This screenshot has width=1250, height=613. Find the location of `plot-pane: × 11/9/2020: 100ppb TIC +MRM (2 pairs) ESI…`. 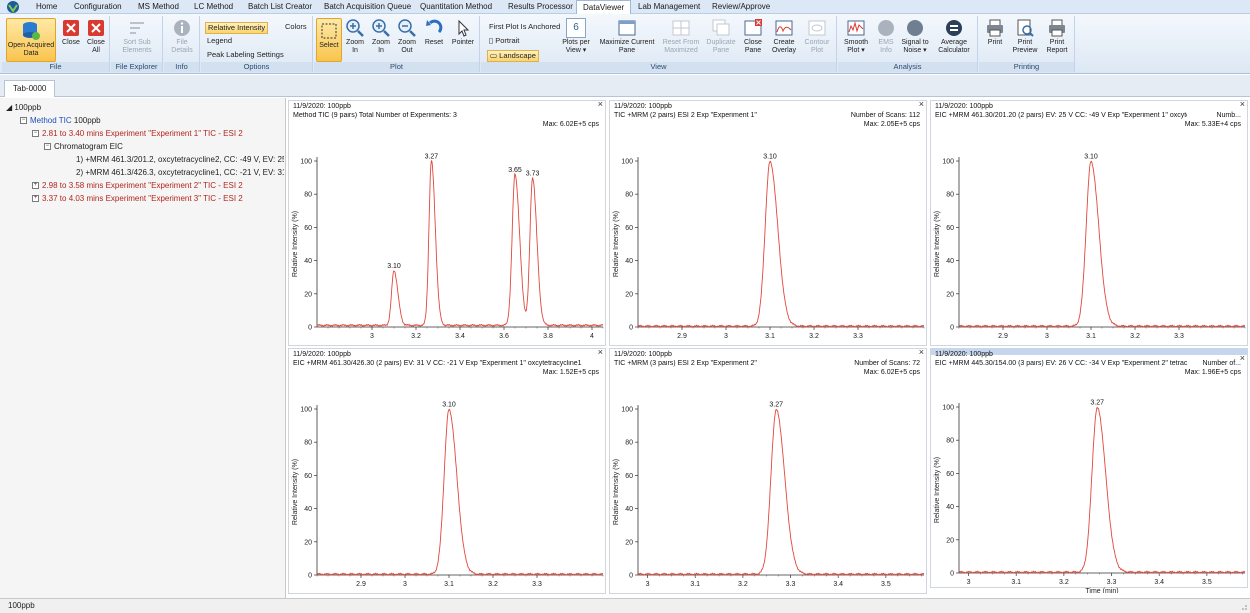

plot-pane: × 11/9/2020: 100ppb TIC +MRM (2 pairs) ESI… is located at coordinates (768, 223).